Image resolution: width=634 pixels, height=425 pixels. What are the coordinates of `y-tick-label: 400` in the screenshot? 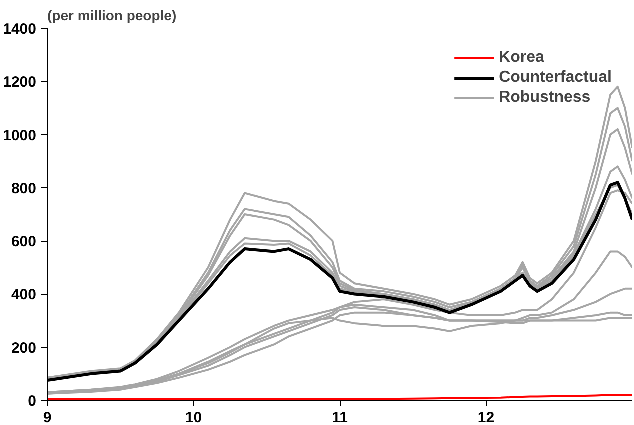 It's located at (24, 295).